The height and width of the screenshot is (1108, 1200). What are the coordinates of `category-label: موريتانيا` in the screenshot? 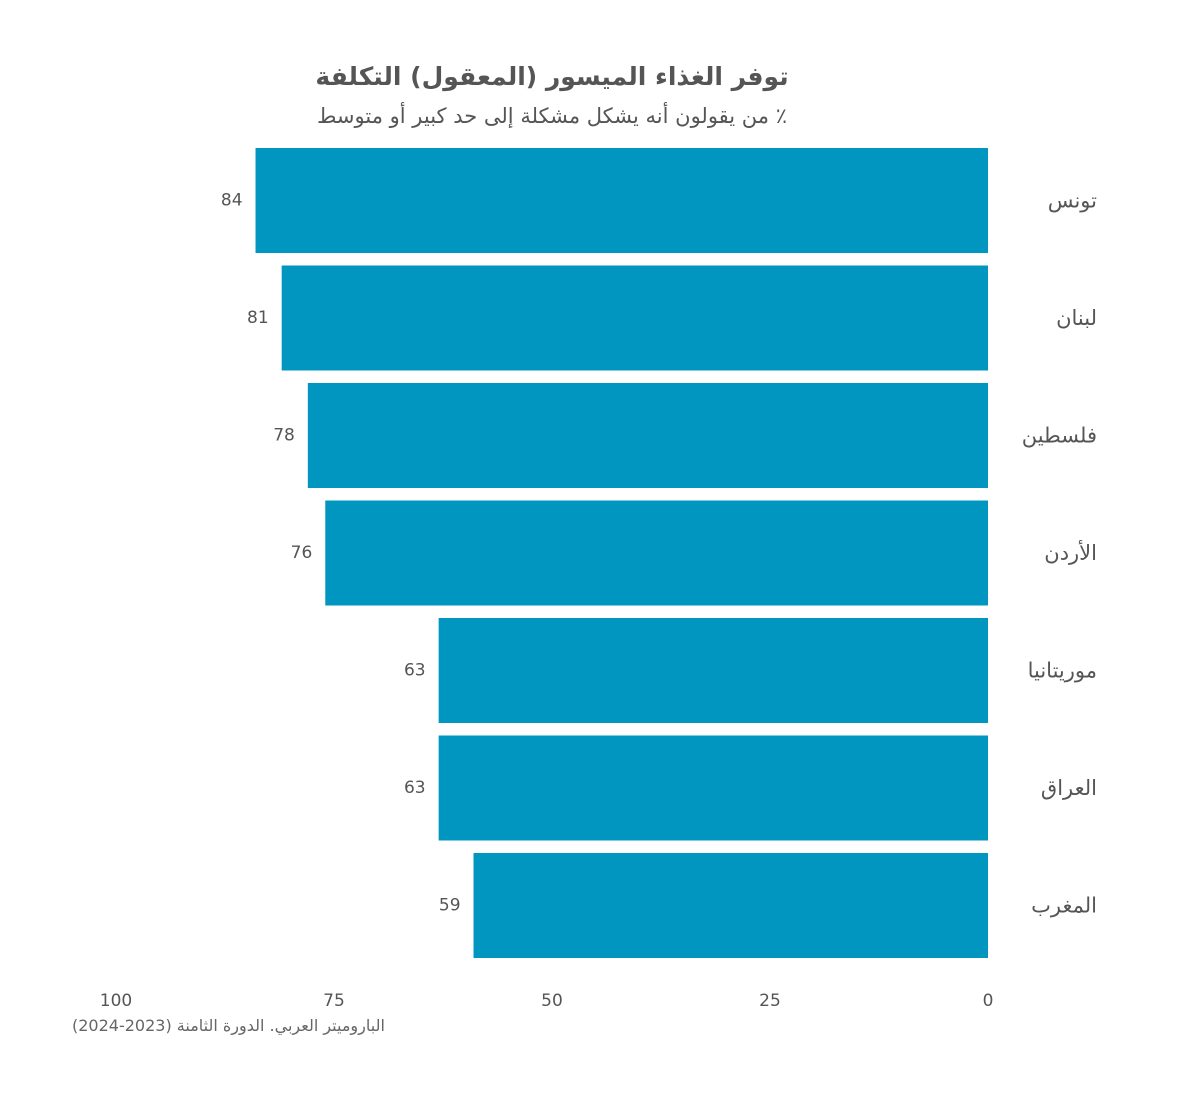 It's located at (1062, 671).